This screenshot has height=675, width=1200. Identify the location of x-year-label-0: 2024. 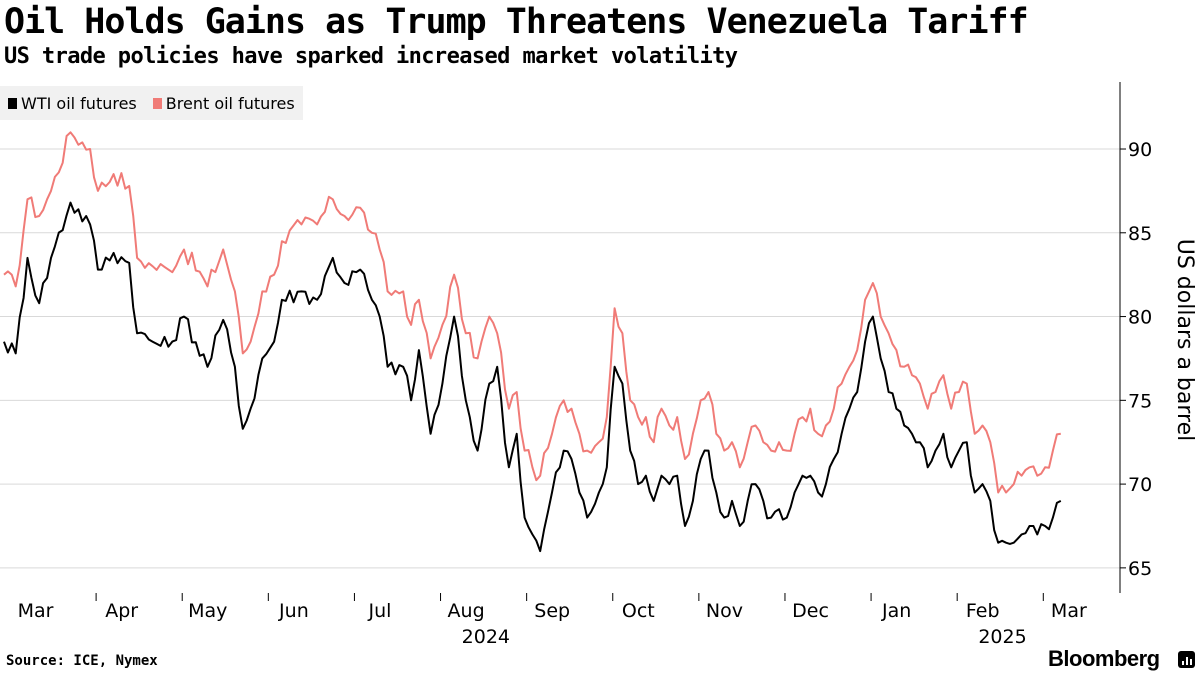
(486, 637).